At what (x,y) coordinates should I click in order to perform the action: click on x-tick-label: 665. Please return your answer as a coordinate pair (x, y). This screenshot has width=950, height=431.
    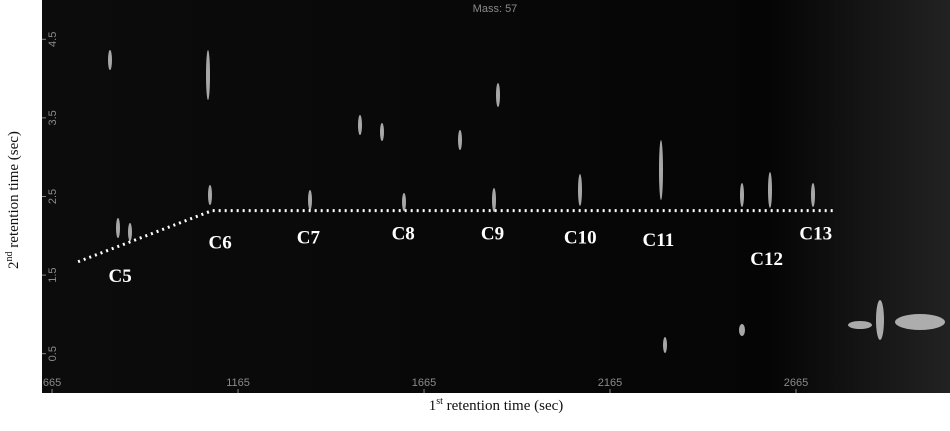
    Looking at the image, I should click on (52, 383).